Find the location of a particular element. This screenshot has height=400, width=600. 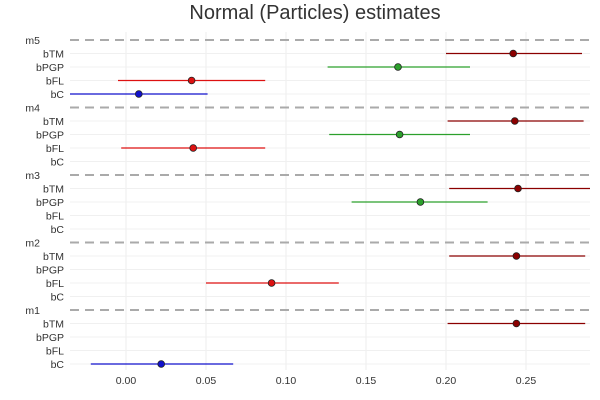

x-axis-ticks: 0.00 0.05 0.10 0.15 0.20 0.25 is located at coordinates (326, 381).